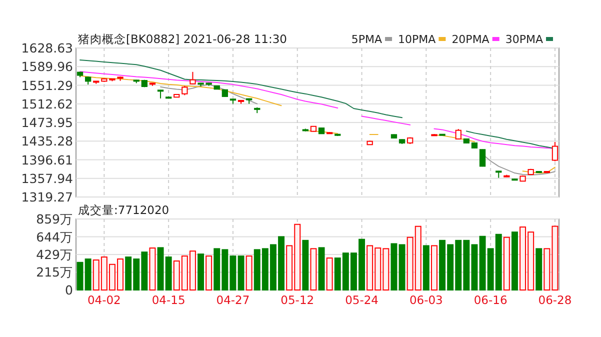 This screenshot has height=337, width=601. I want to click on x-tick-label: 06-28, so click(555, 300).